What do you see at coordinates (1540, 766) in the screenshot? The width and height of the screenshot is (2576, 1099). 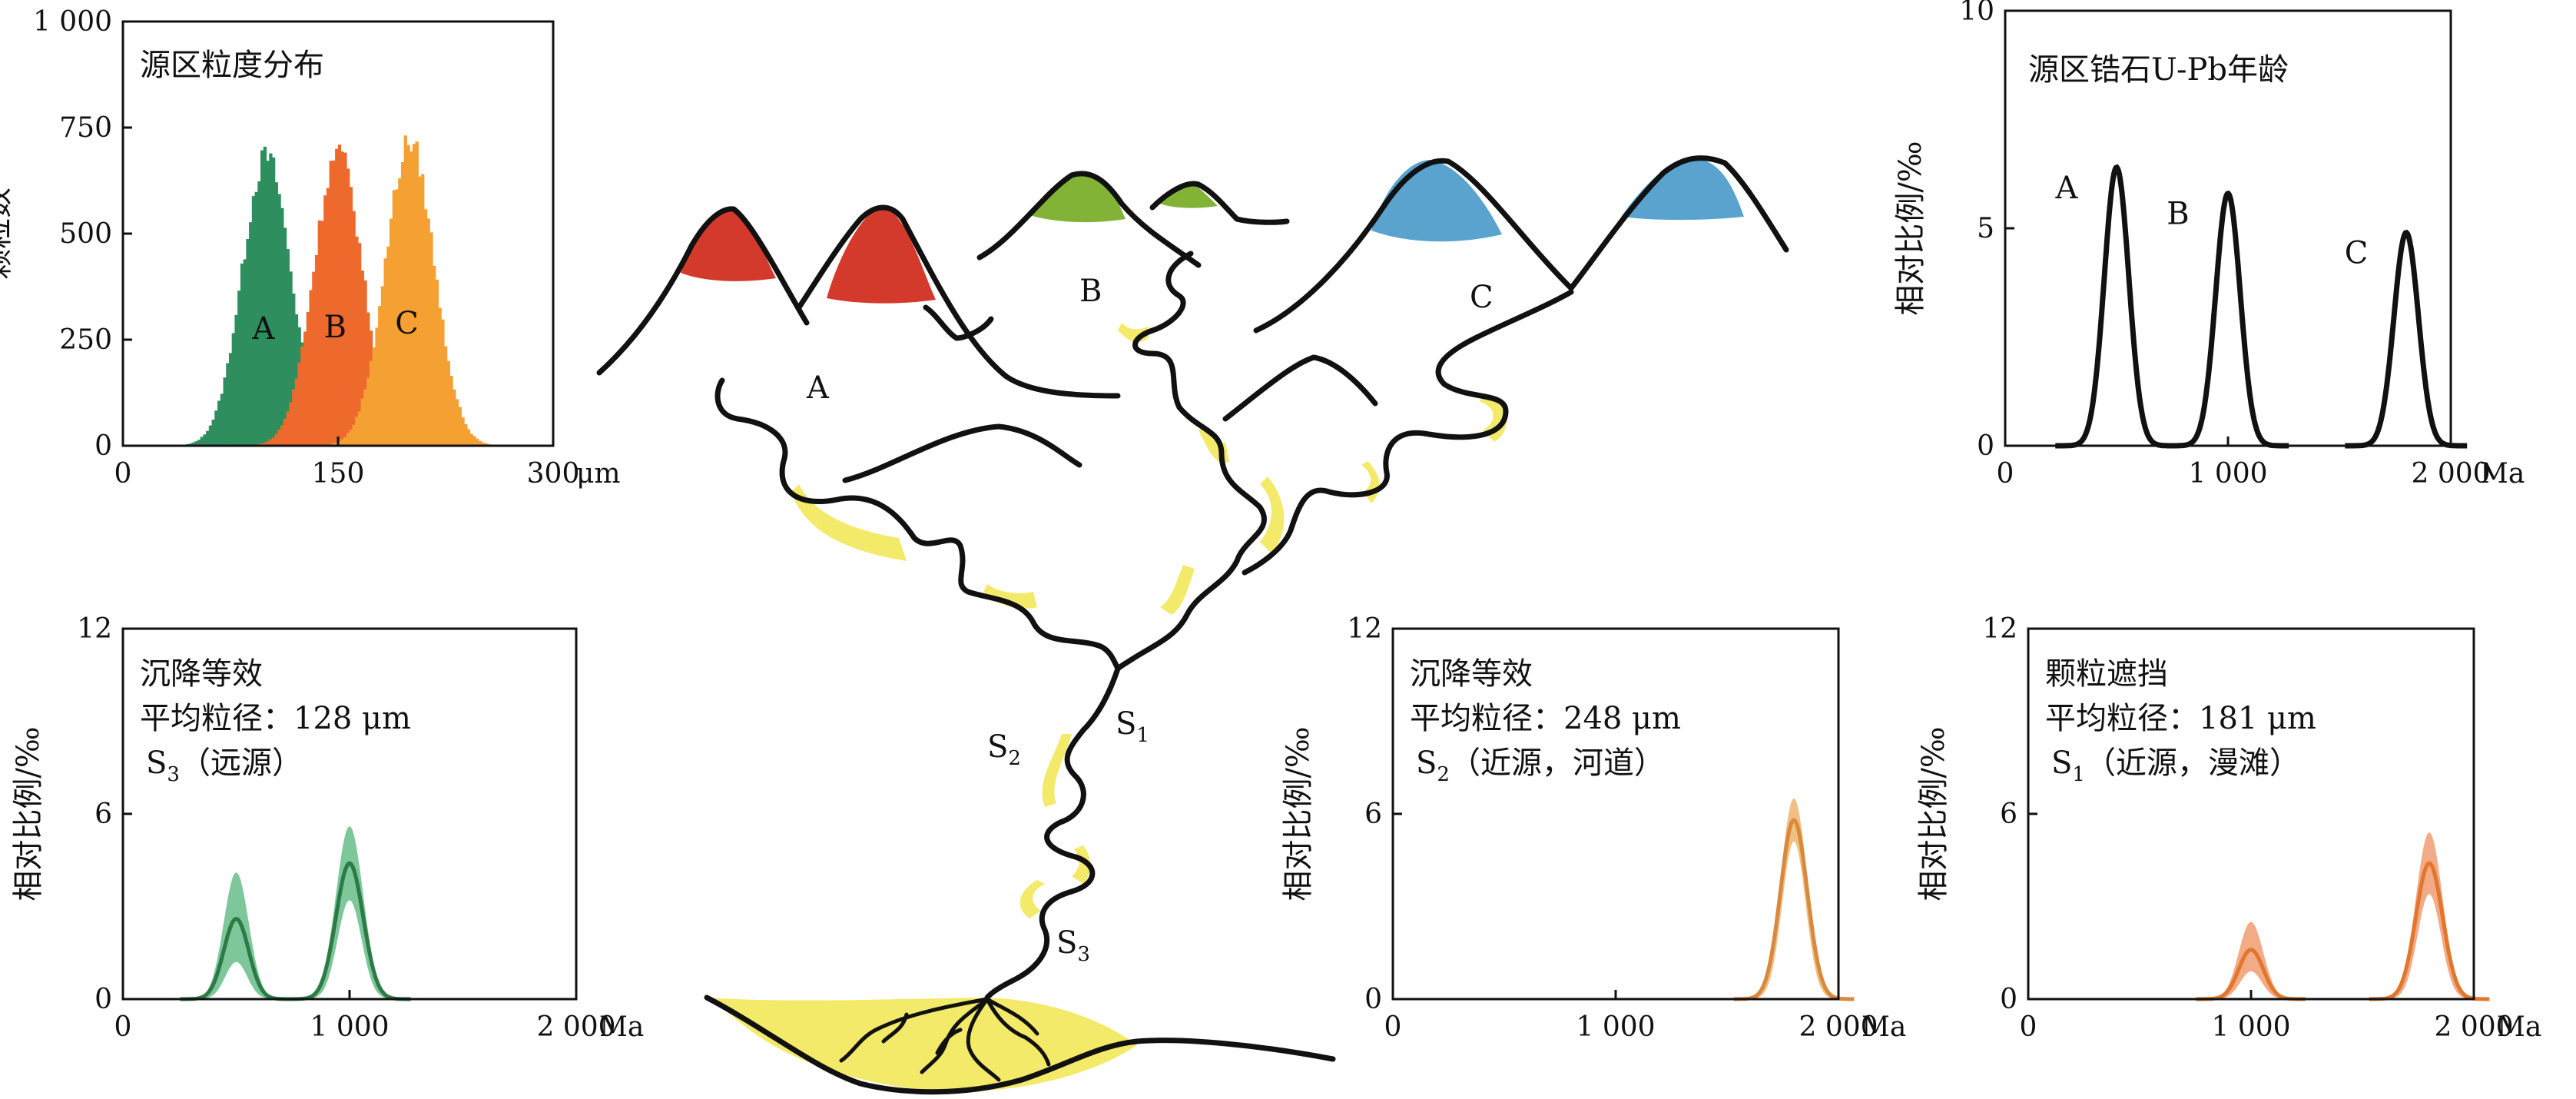 I see `sample-note: S2（近源，河道）` at bounding box center [1540, 766].